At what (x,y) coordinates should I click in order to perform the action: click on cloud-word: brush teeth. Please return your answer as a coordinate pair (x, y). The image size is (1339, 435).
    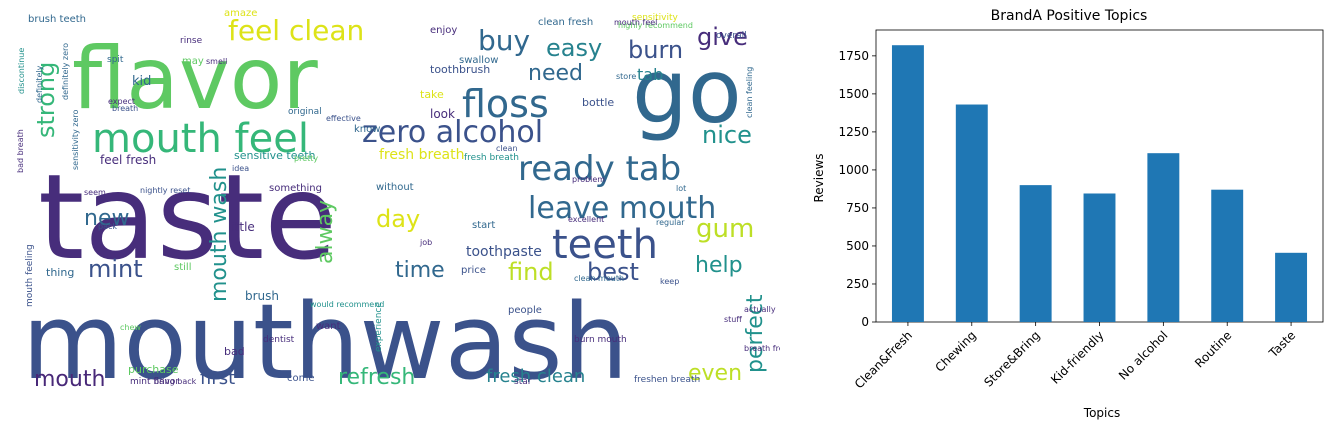
    Looking at the image, I should click on (57, 19).